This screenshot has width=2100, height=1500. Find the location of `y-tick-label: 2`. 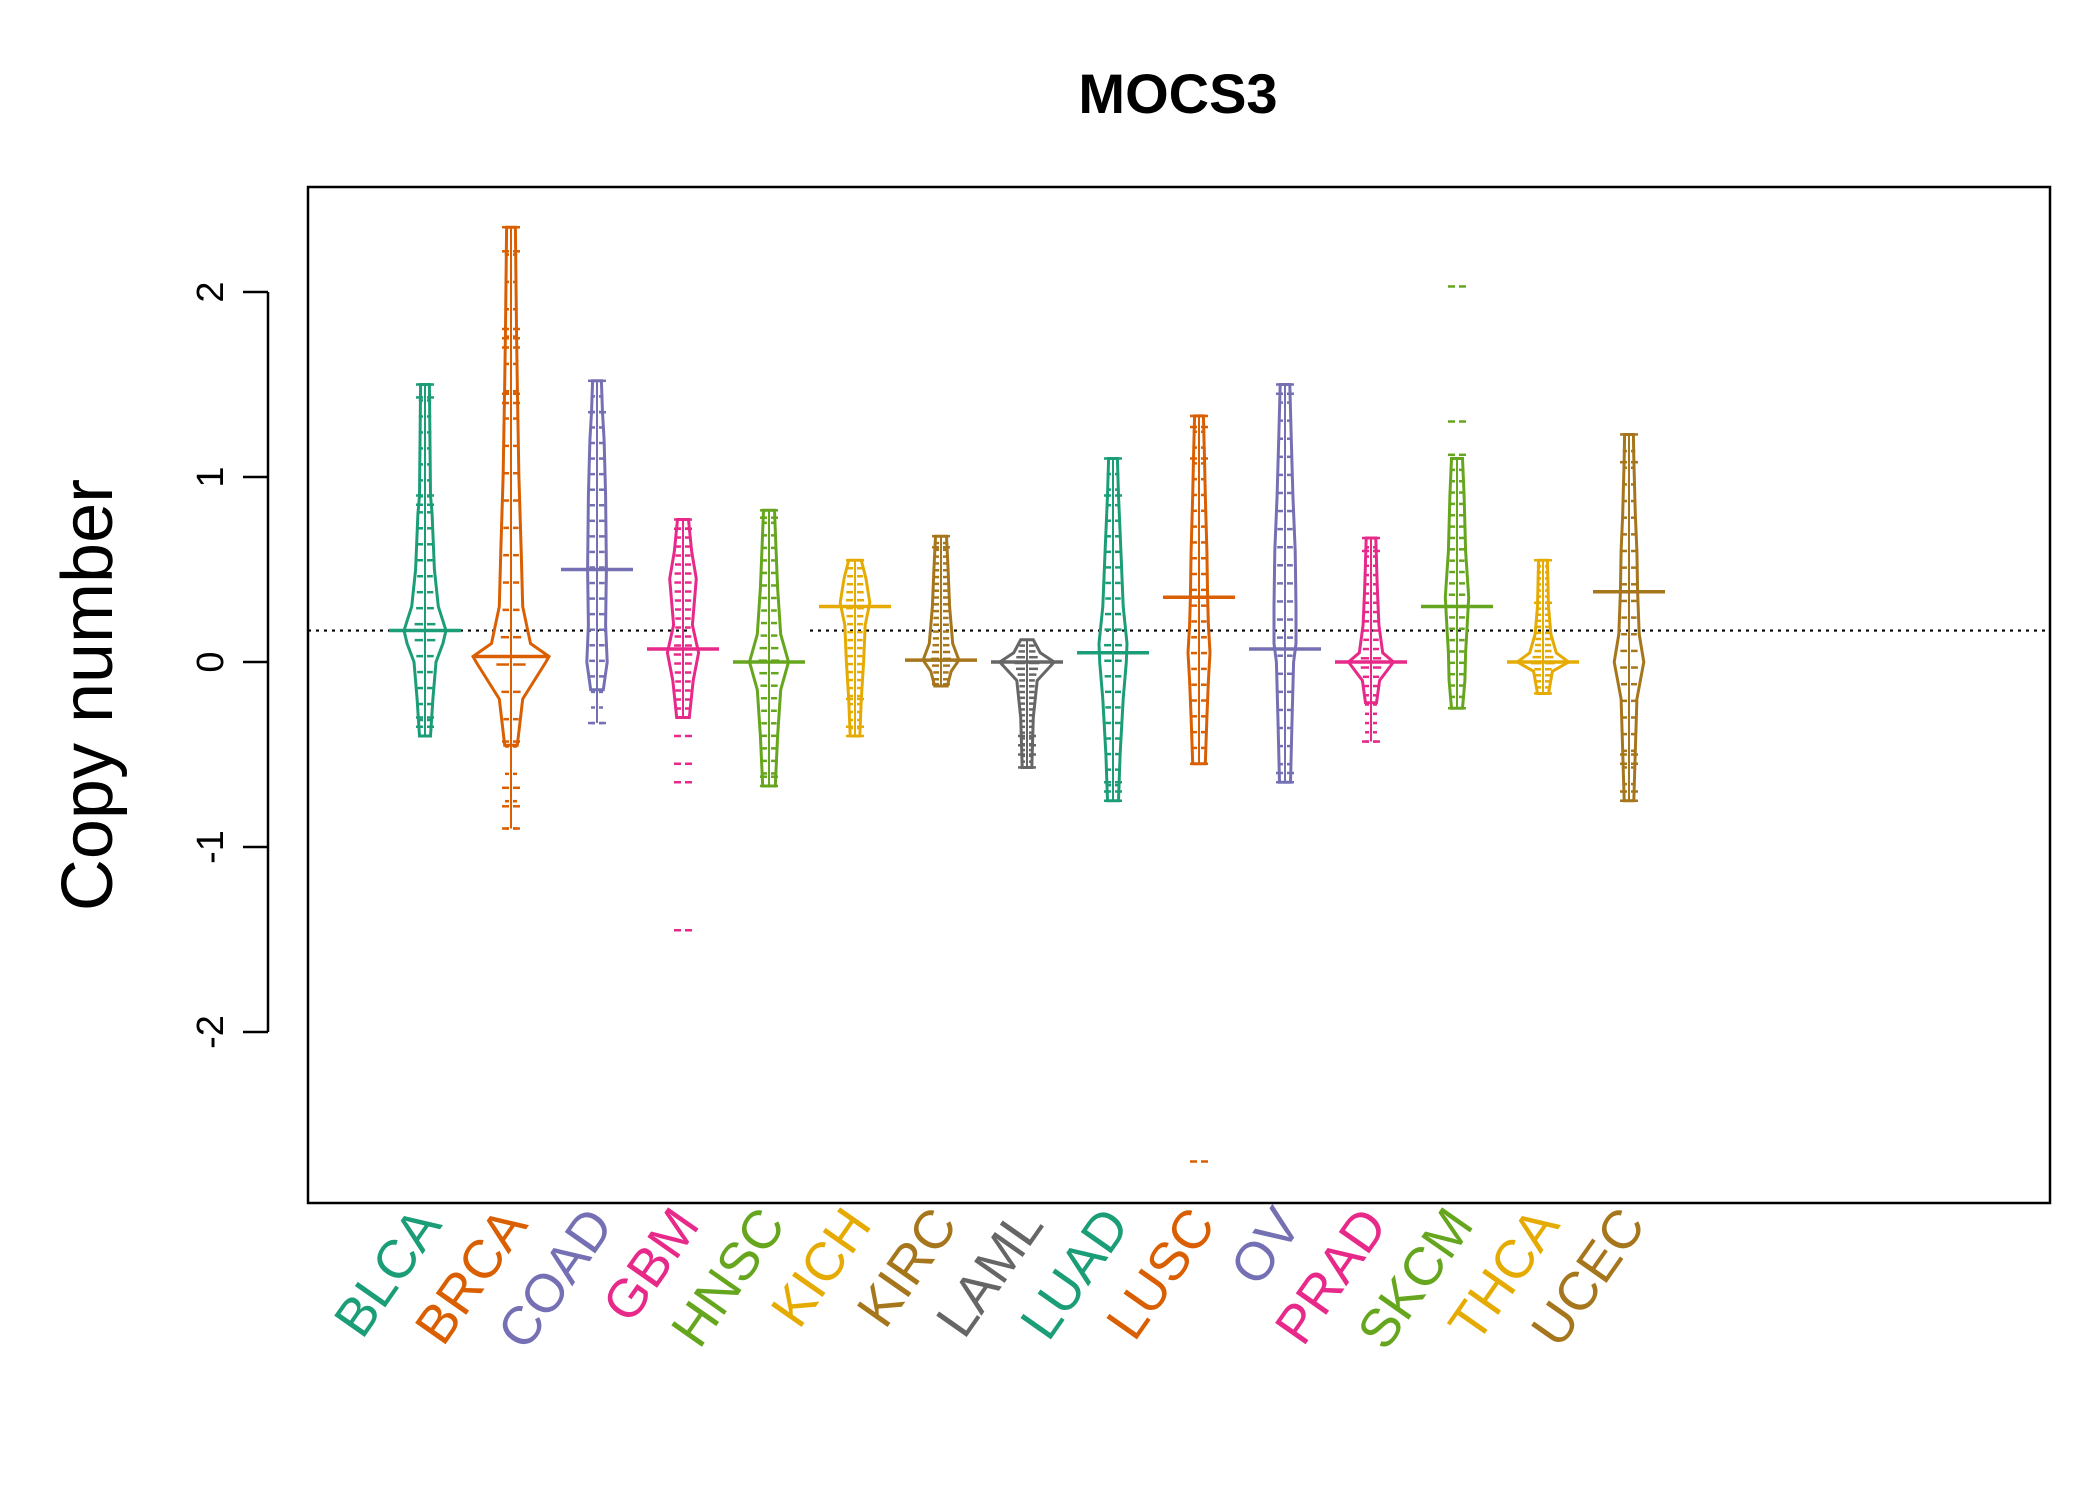

y-tick-label: 2 is located at coordinates (211, 291).